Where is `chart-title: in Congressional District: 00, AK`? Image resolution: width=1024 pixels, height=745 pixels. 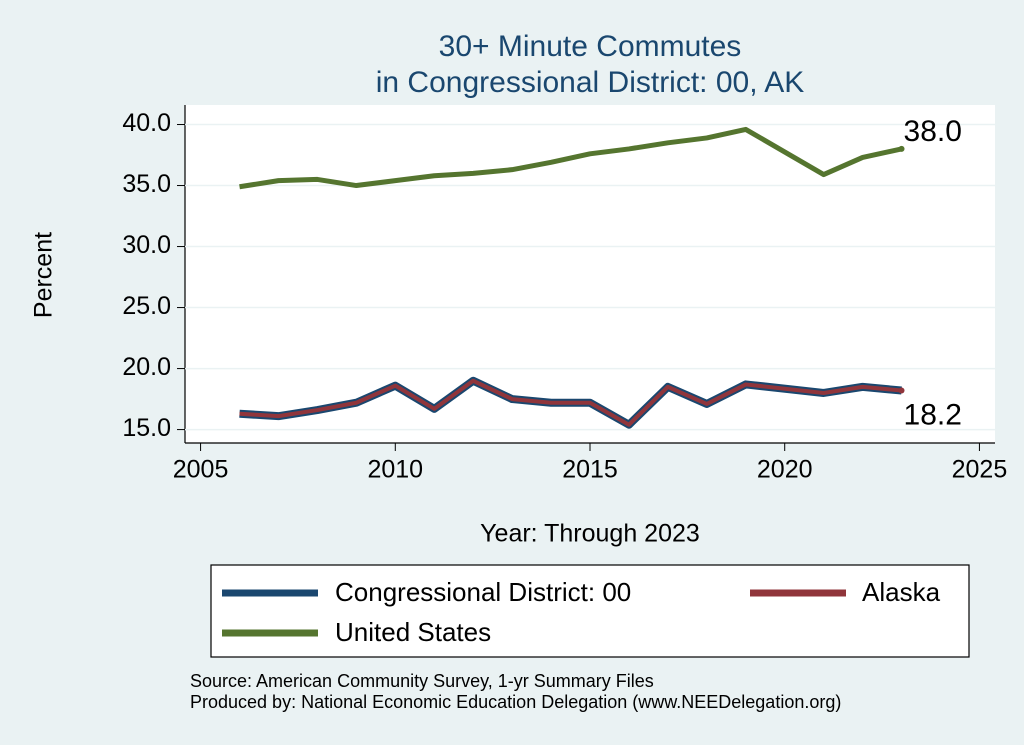 chart-title: in Congressional District: 00, AK is located at coordinates (590, 82).